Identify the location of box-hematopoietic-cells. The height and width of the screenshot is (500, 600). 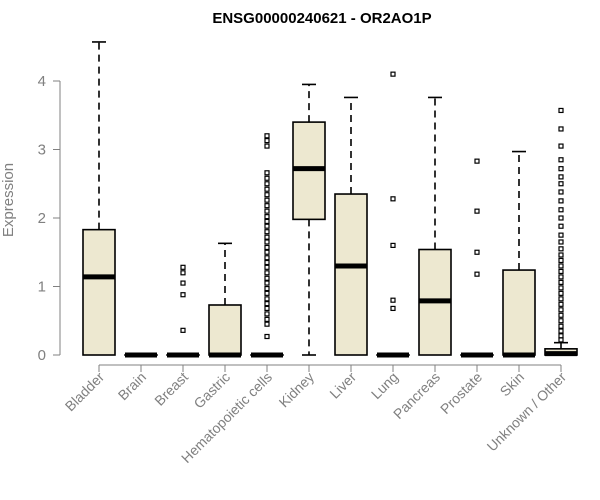
(267, 245).